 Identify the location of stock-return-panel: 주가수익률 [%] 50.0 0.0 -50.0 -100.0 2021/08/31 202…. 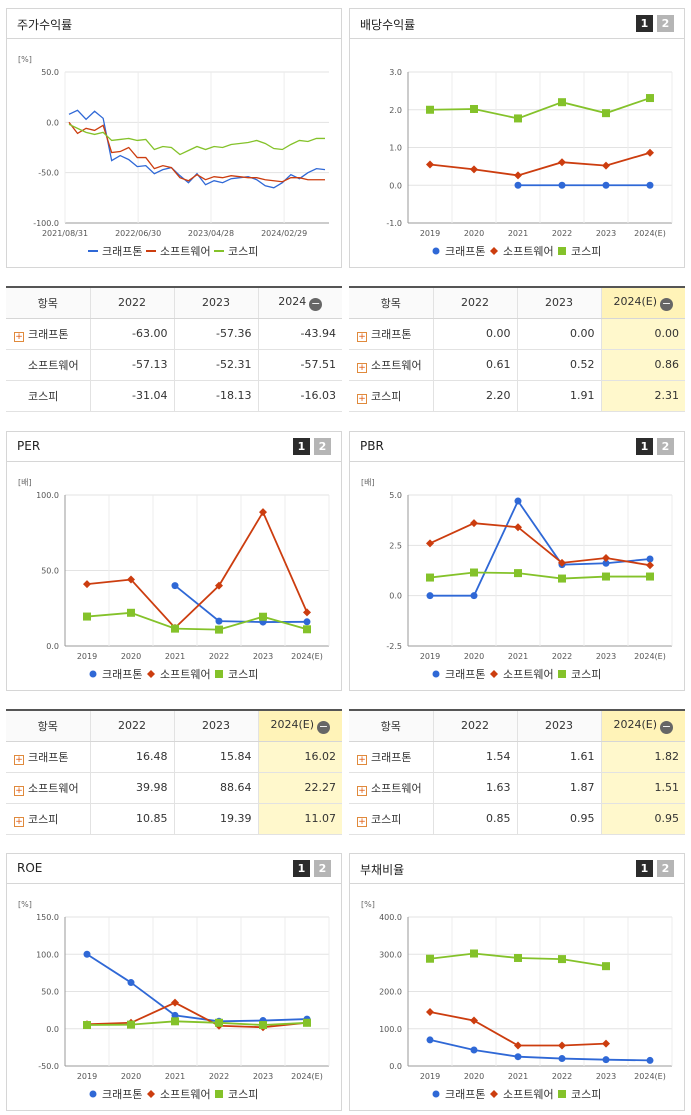
(174, 138).